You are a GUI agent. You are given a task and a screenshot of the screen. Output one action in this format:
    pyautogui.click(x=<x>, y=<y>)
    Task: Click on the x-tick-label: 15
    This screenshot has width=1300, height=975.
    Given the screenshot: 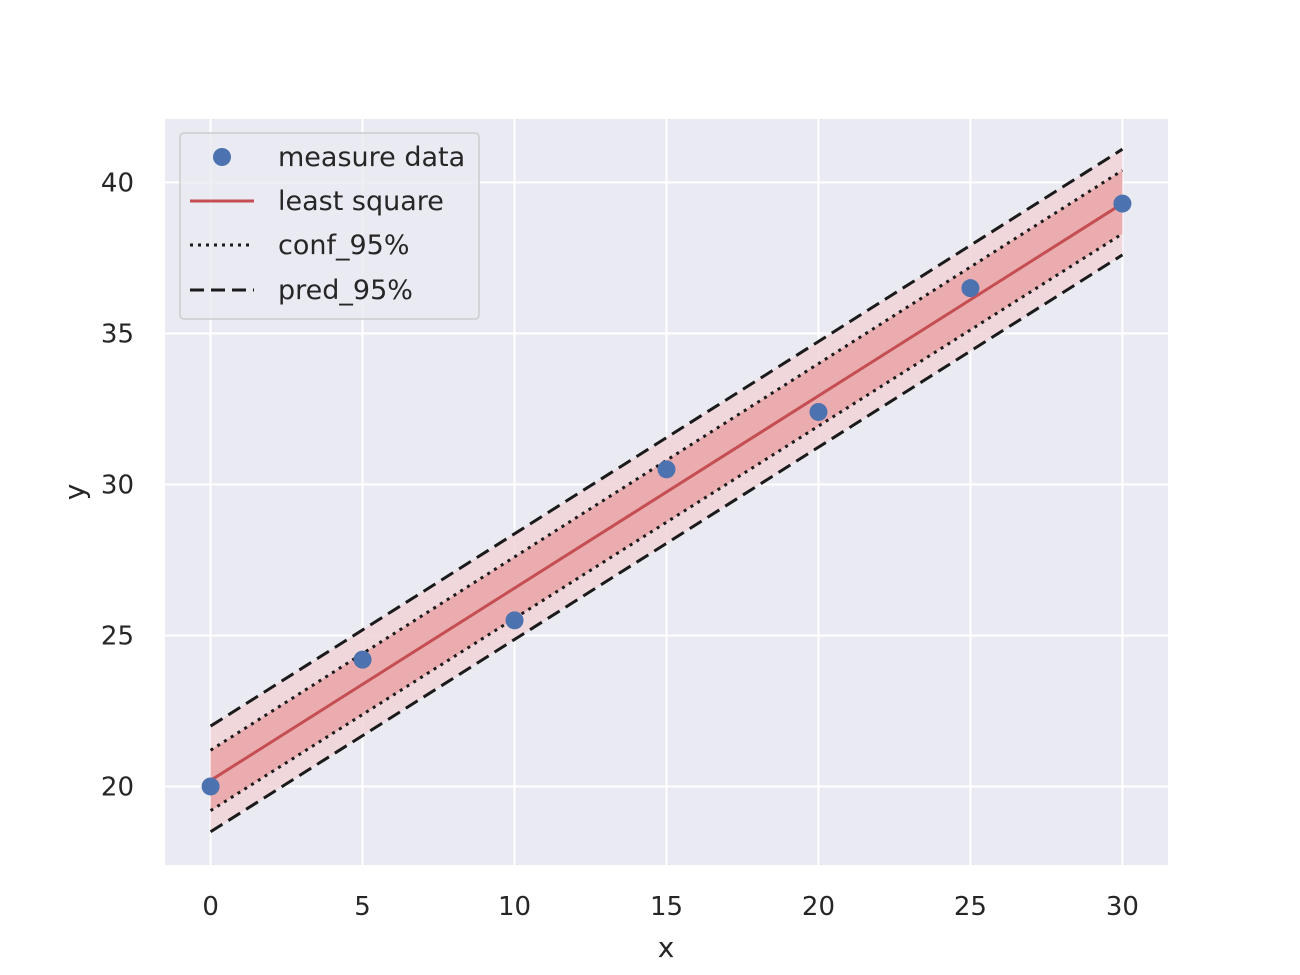 What is the action you would take?
    pyautogui.click(x=666, y=907)
    